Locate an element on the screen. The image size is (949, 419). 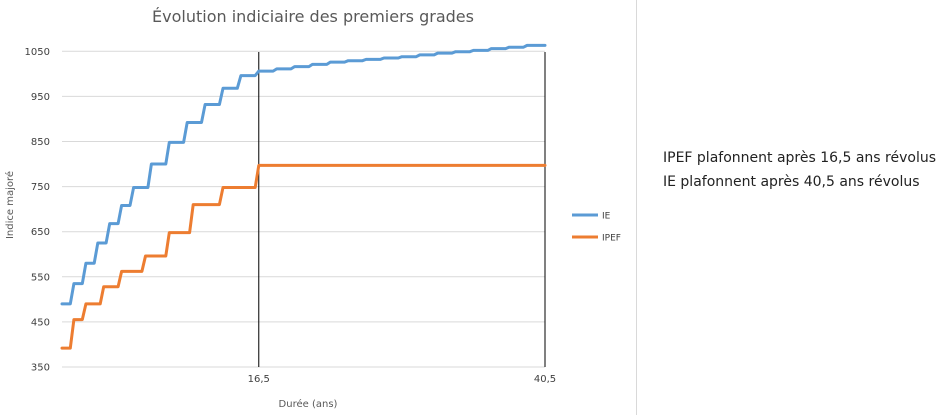
y-tick-label: 850 is located at coordinates (40, 142).